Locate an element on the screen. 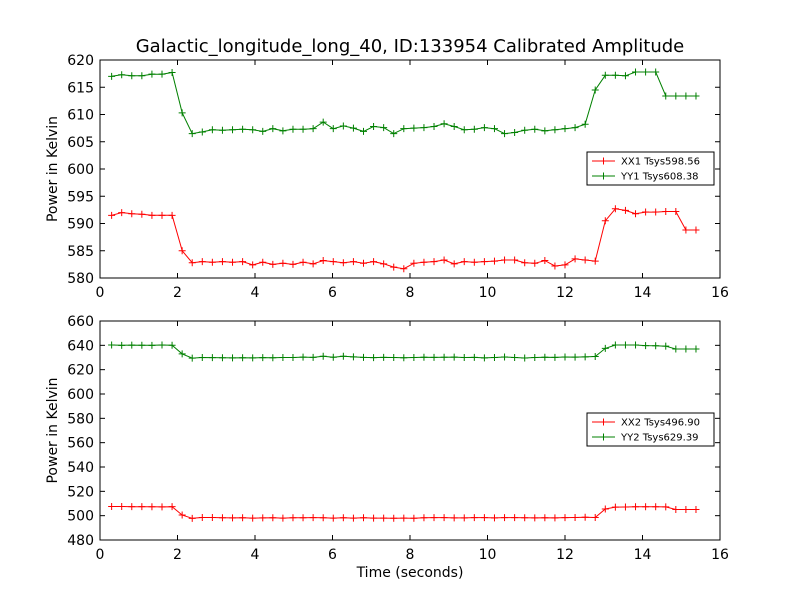 The width and height of the screenshot is (800, 600). legend-label: YY2 Tsys629.39 is located at coordinates (659, 438).